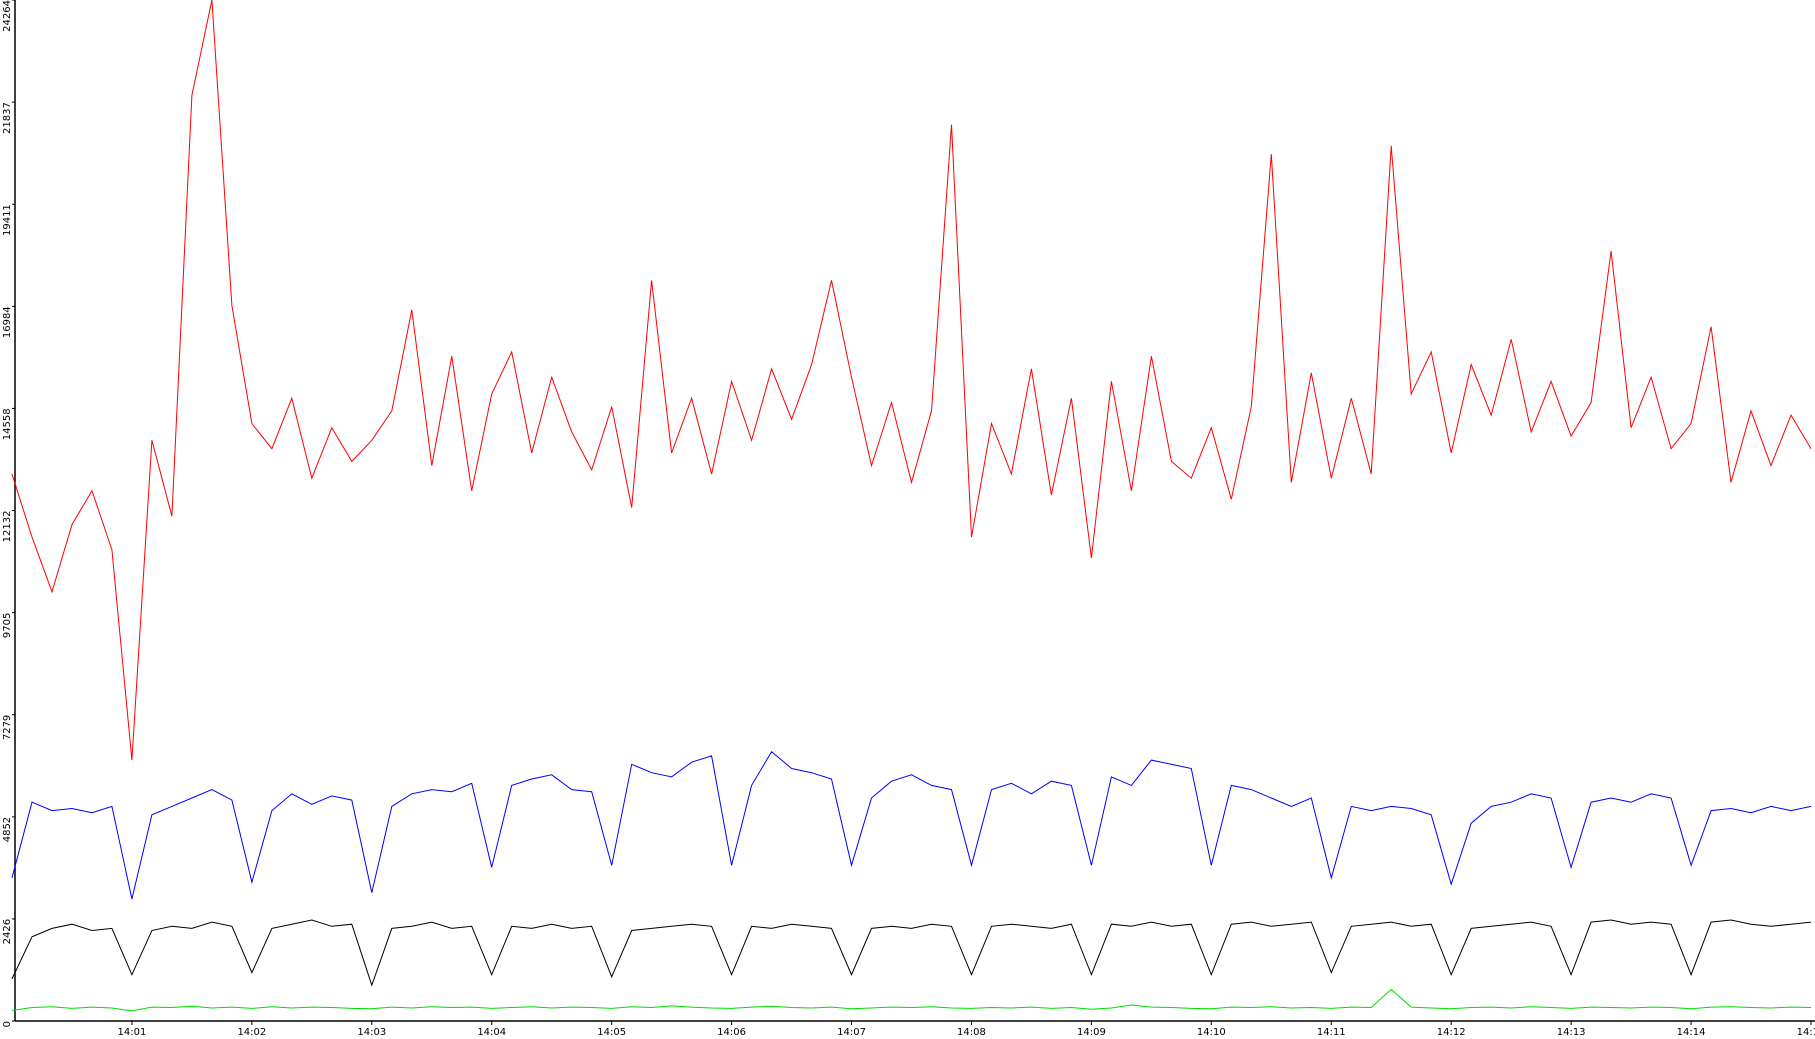 The height and width of the screenshot is (1039, 1815). Describe the element at coordinates (371, 1032) in the screenshot. I see `x-tick-label: 14:03` at that location.